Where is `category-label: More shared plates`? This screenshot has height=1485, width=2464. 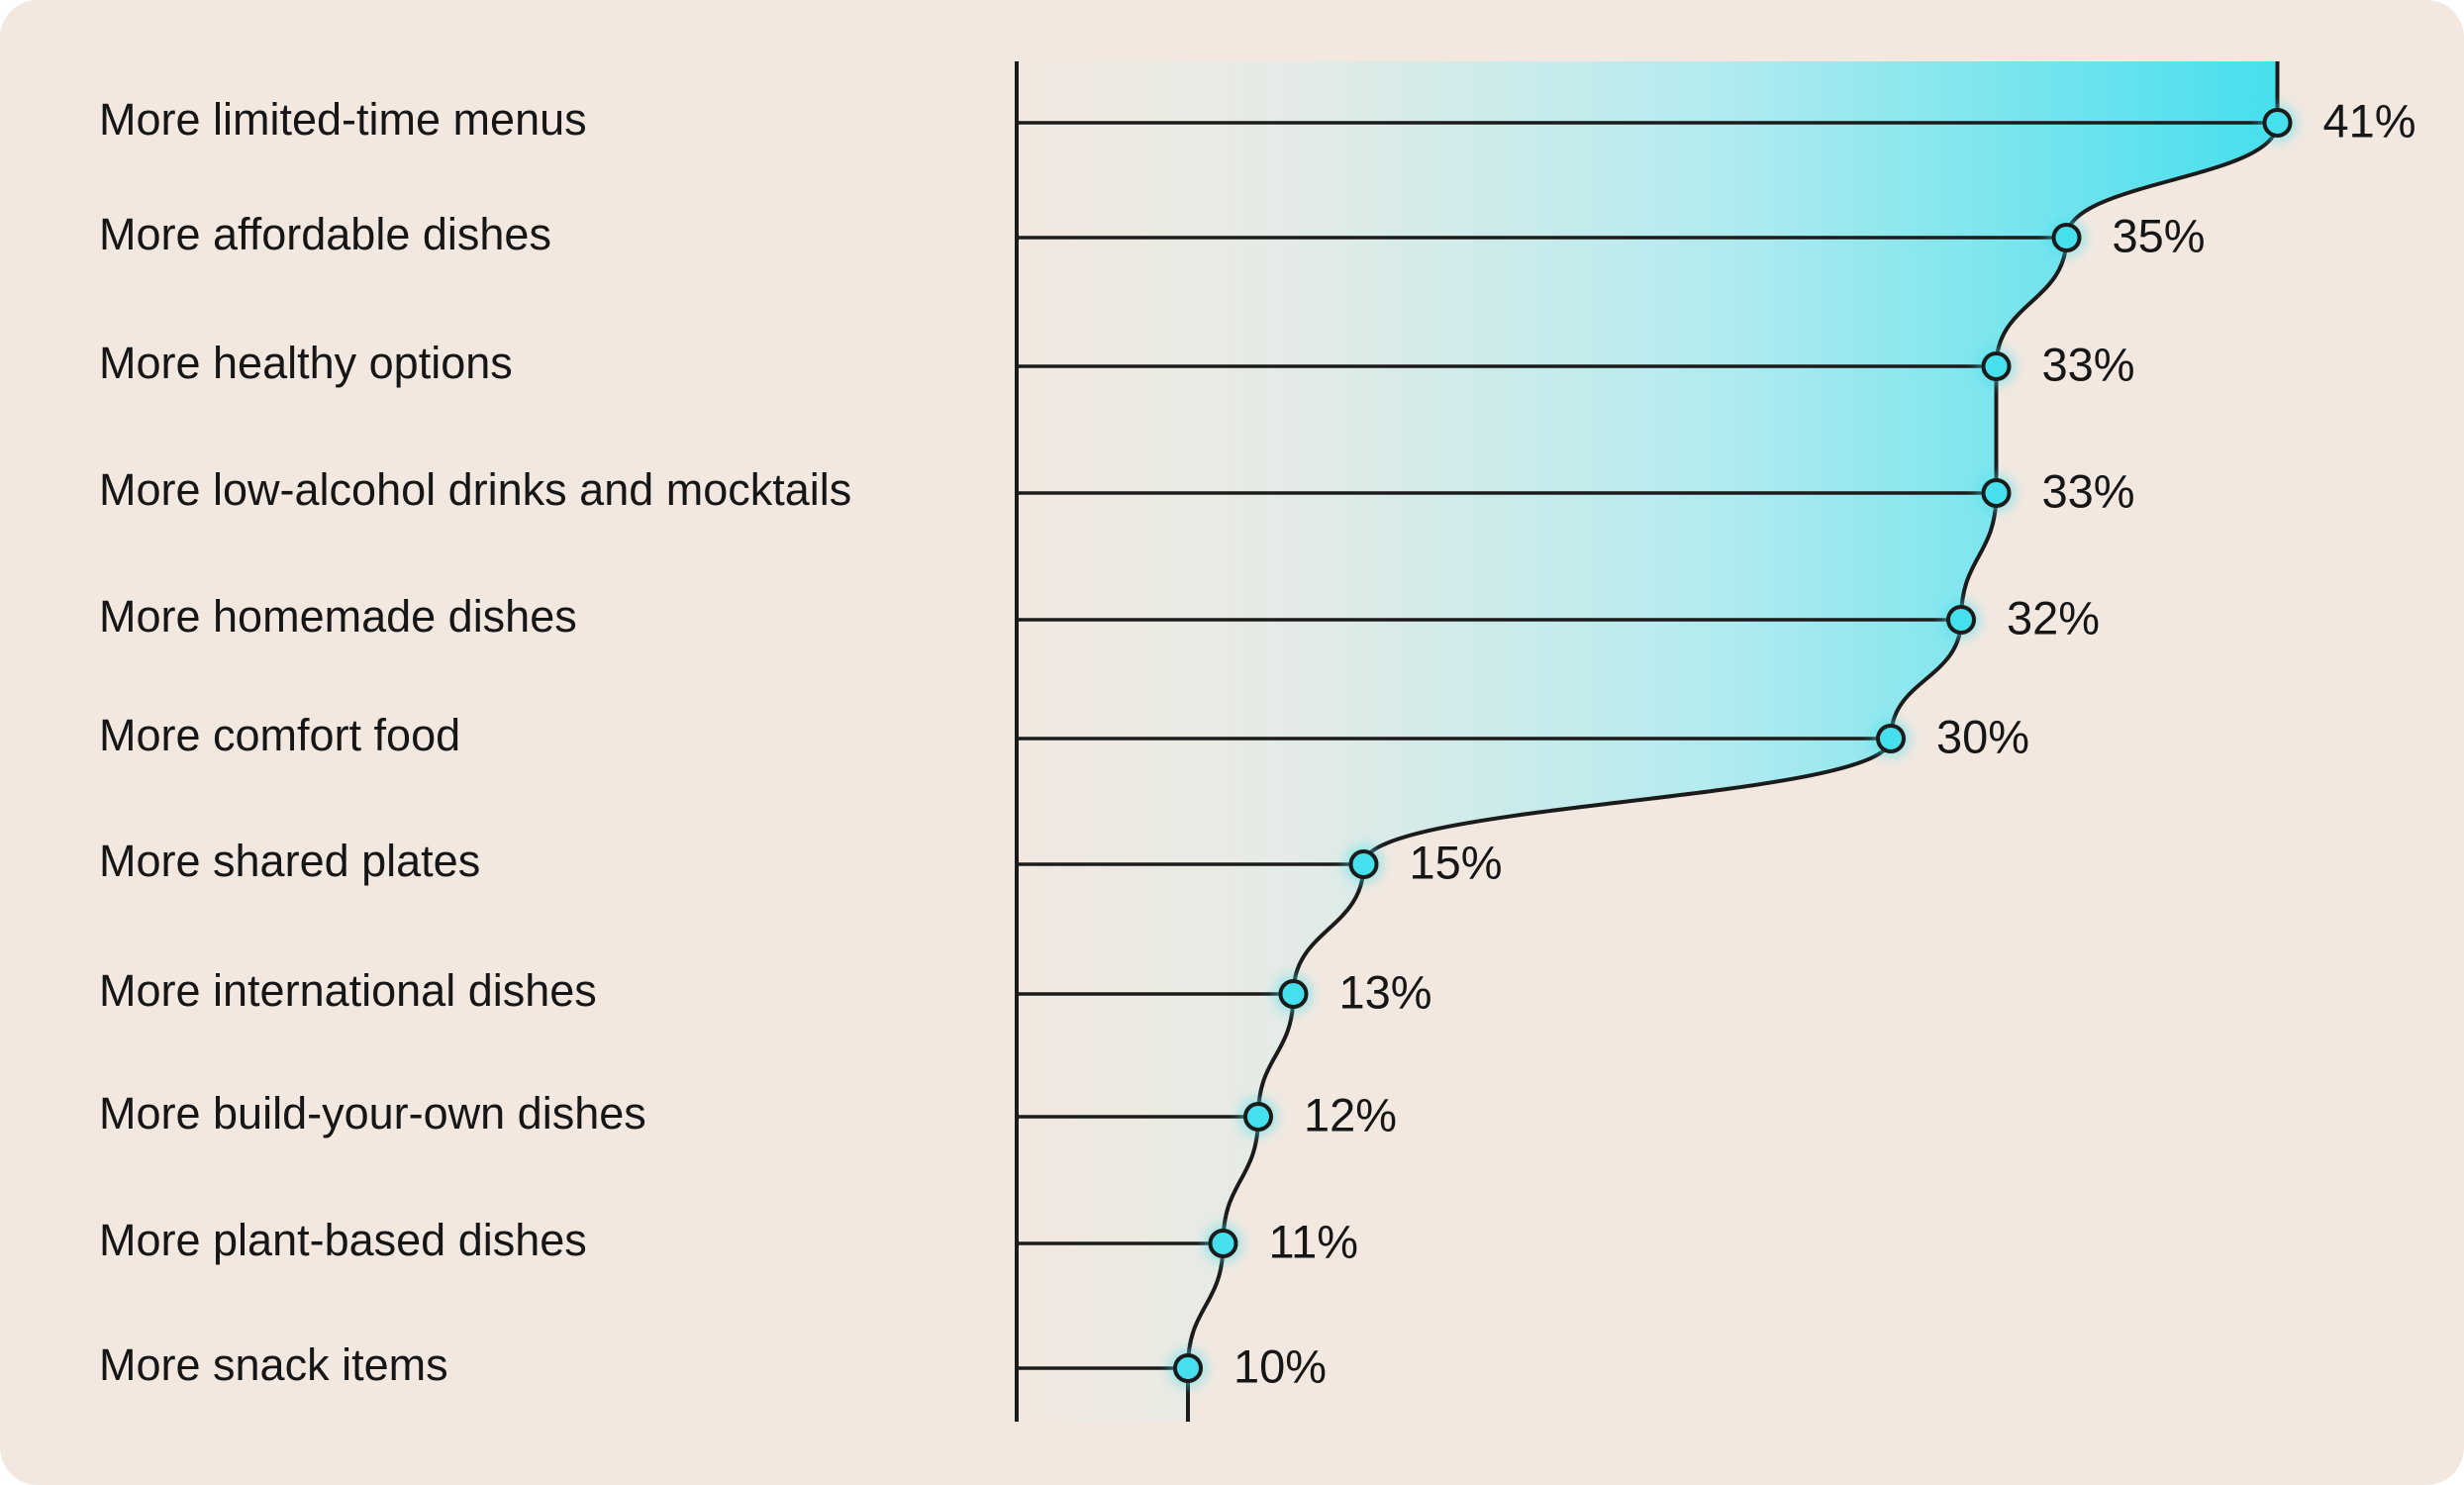 category-label: More shared plates is located at coordinates (289, 861).